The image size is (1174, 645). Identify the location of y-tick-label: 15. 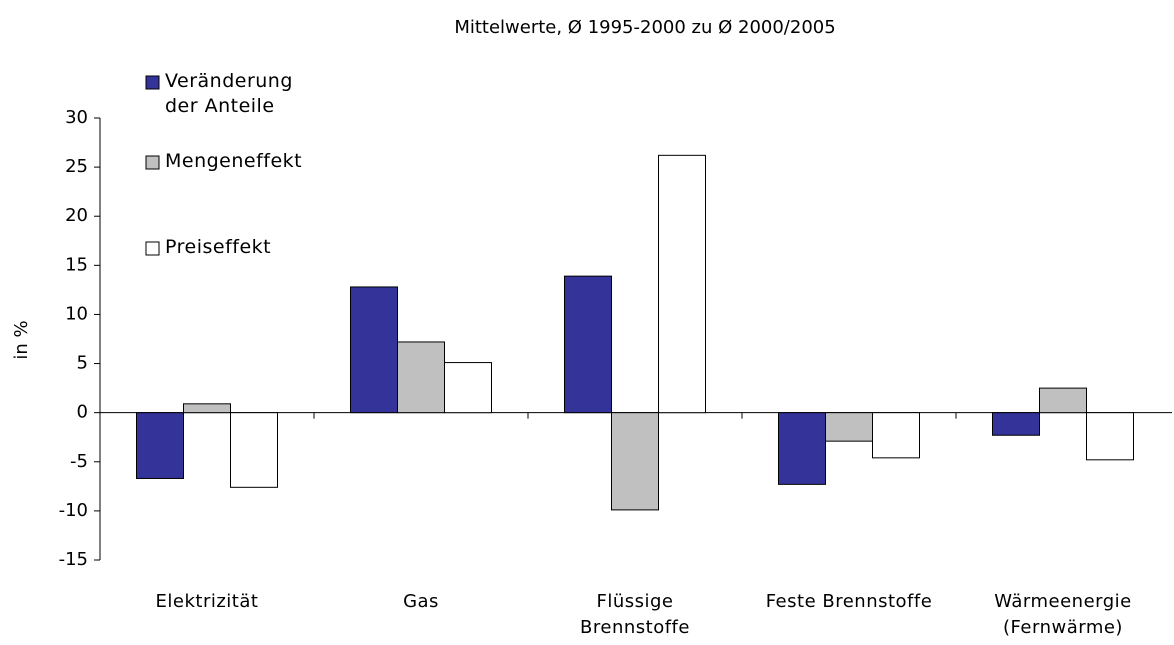
(76, 264).